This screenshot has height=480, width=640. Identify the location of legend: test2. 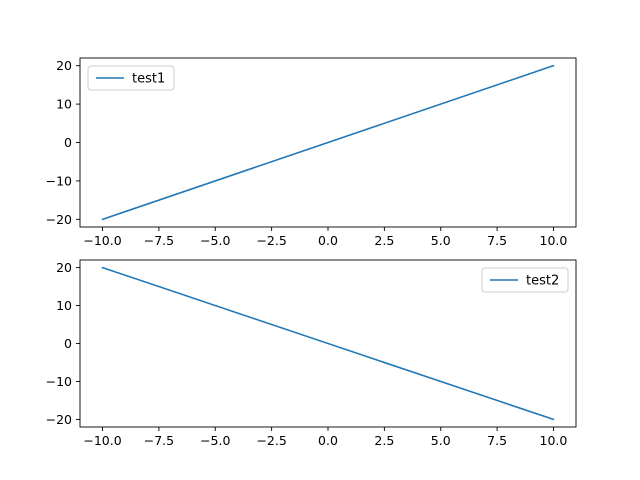
(525, 280).